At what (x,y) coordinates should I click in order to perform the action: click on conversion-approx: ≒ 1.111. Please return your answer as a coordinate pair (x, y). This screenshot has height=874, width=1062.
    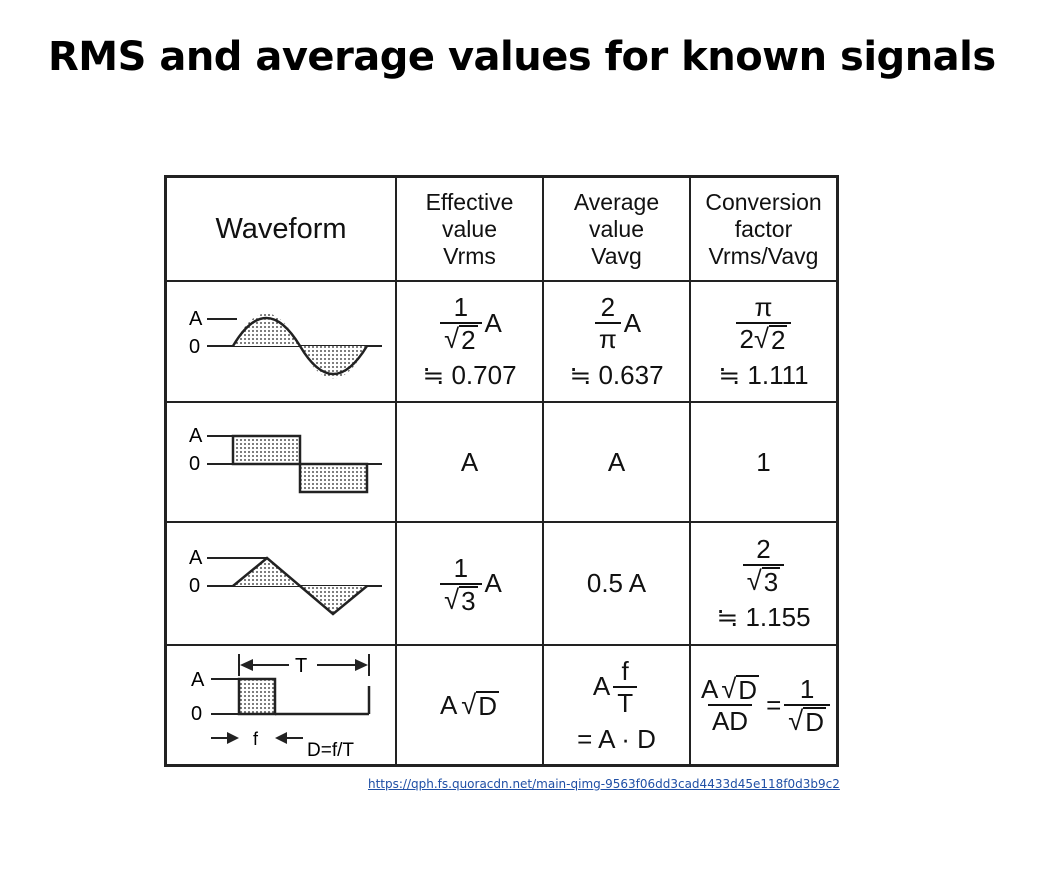
    Looking at the image, I should click on (763, 375).